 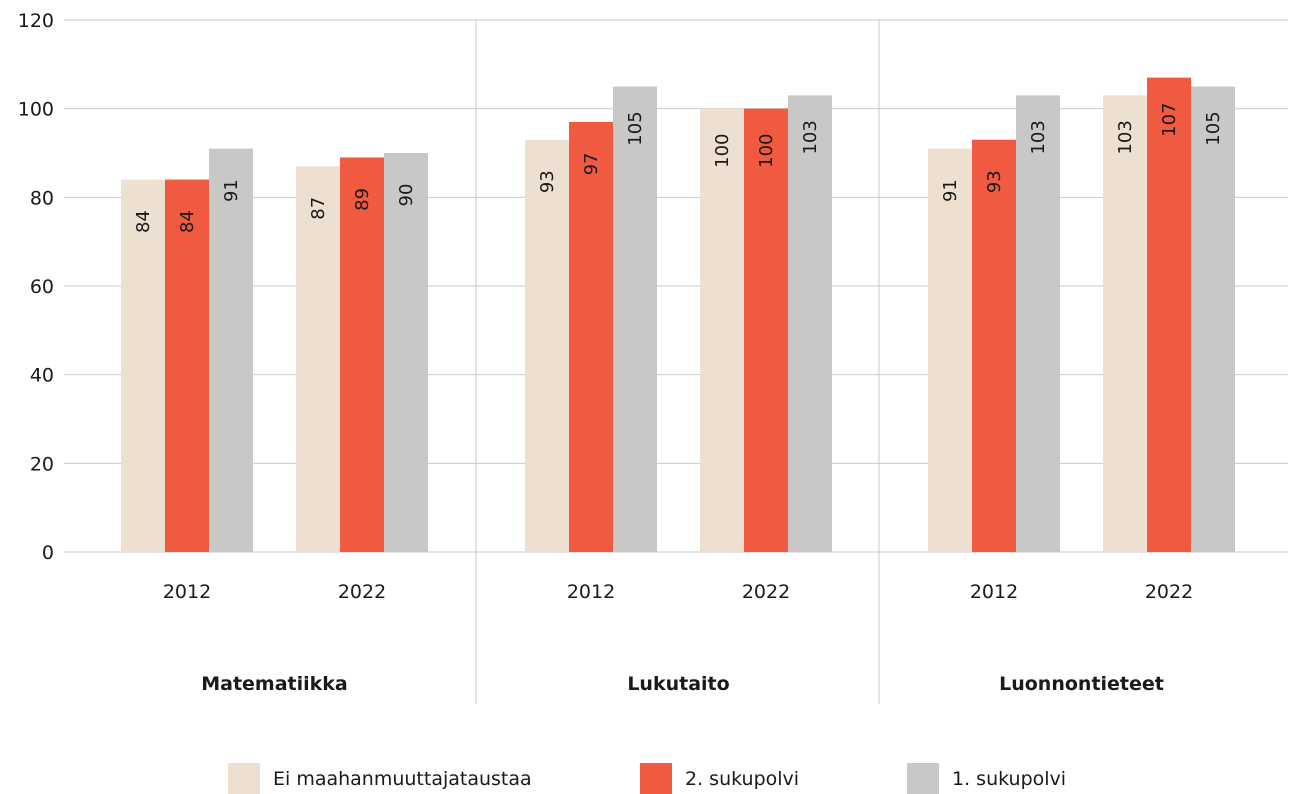 I want to click on bar-lukutaito-2012-s3, so click(x=635, y=319).